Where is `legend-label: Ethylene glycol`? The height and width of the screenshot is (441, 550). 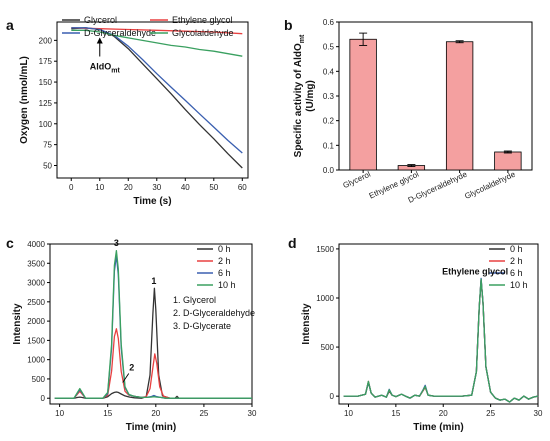 legend-label: Ethylene glycol is located at coordinates (202, 20).